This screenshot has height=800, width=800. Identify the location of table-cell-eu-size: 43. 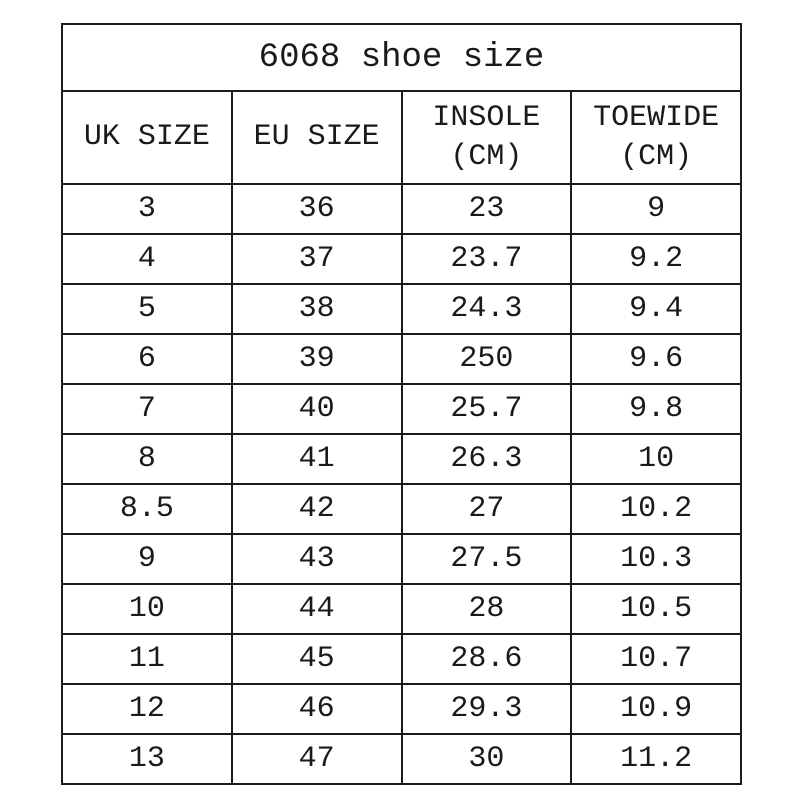
(316, 559).